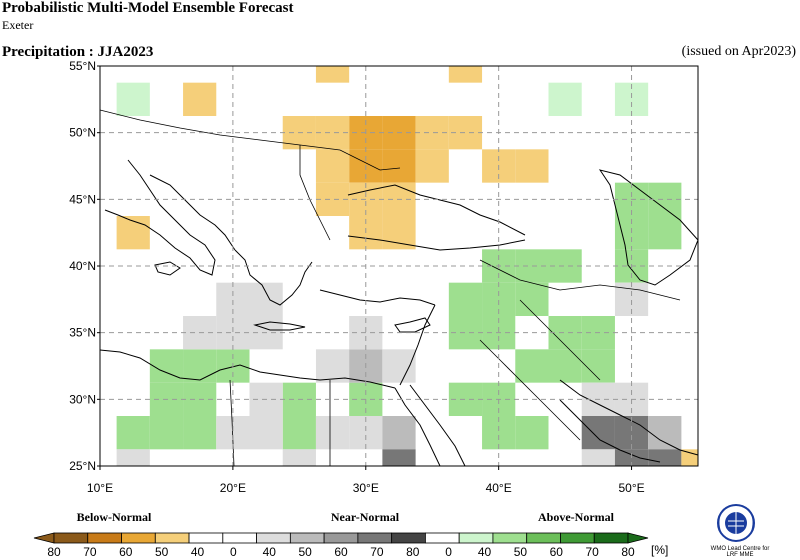 The image size is (800, 560). I want to click on black-sea-north, so click(436, 210).